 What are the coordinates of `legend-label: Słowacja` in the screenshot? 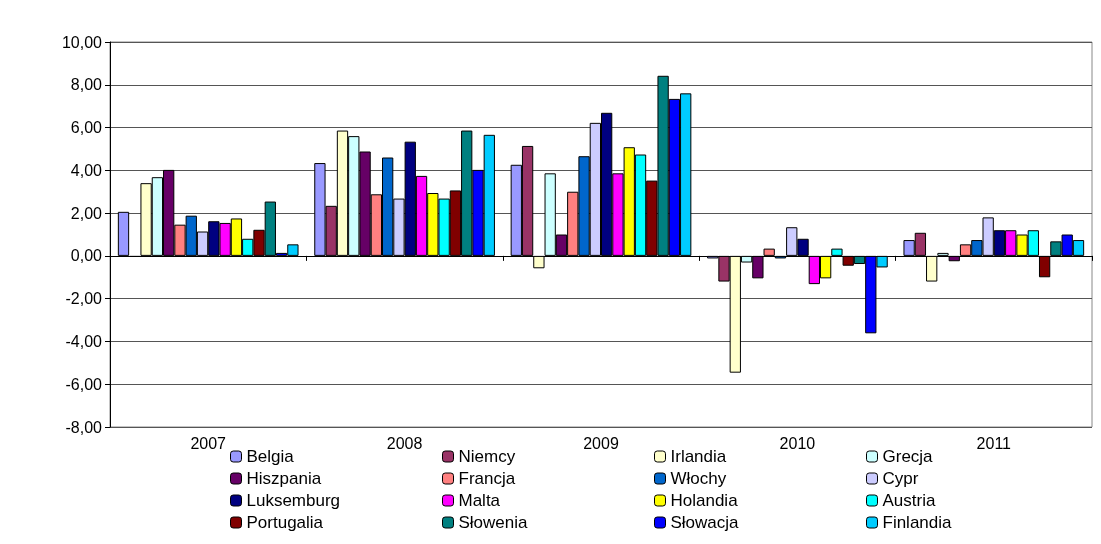 It's located at (705, 522).